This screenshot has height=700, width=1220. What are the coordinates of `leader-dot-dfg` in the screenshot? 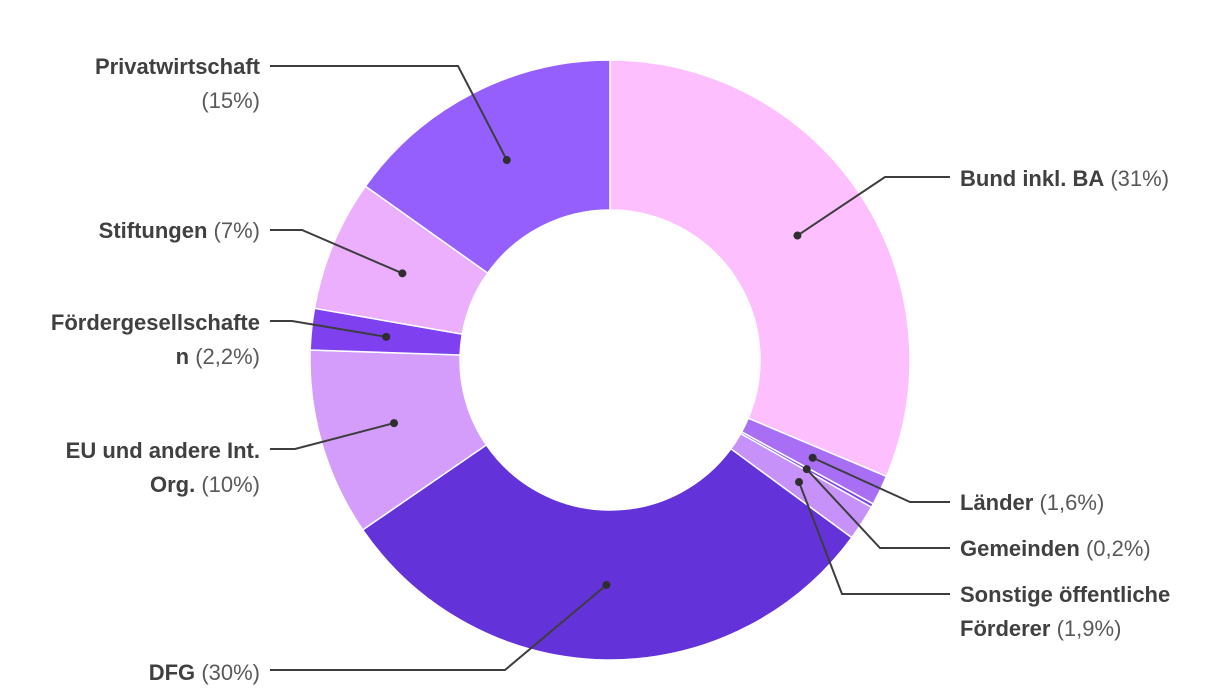 It's located at (606, 584).